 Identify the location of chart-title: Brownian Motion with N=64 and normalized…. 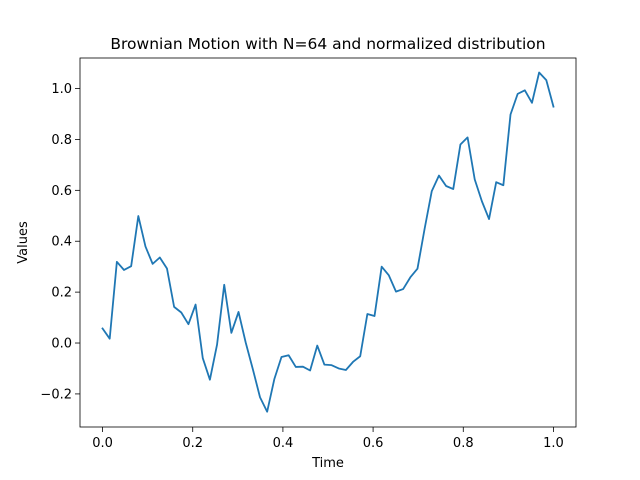
(327, 44).